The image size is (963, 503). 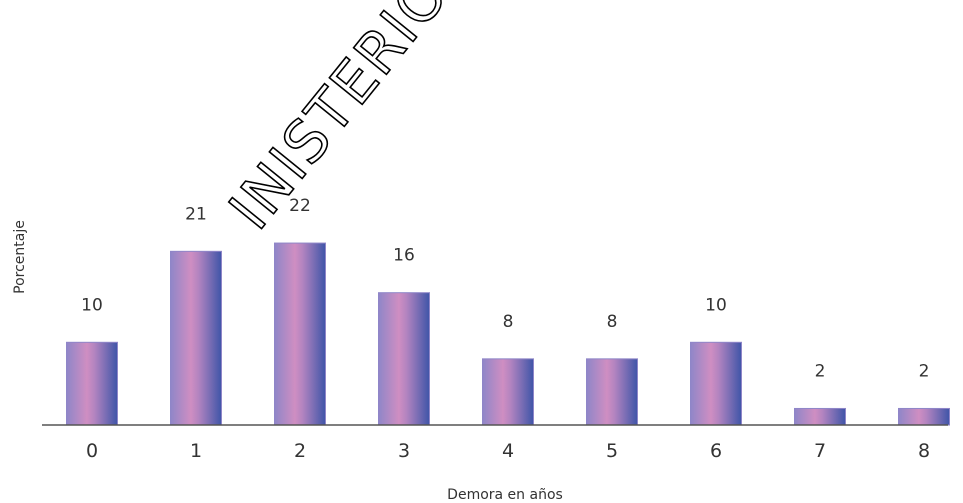 I want to click on watermark-text: INISTERIO D, so click(x=360, y=121).